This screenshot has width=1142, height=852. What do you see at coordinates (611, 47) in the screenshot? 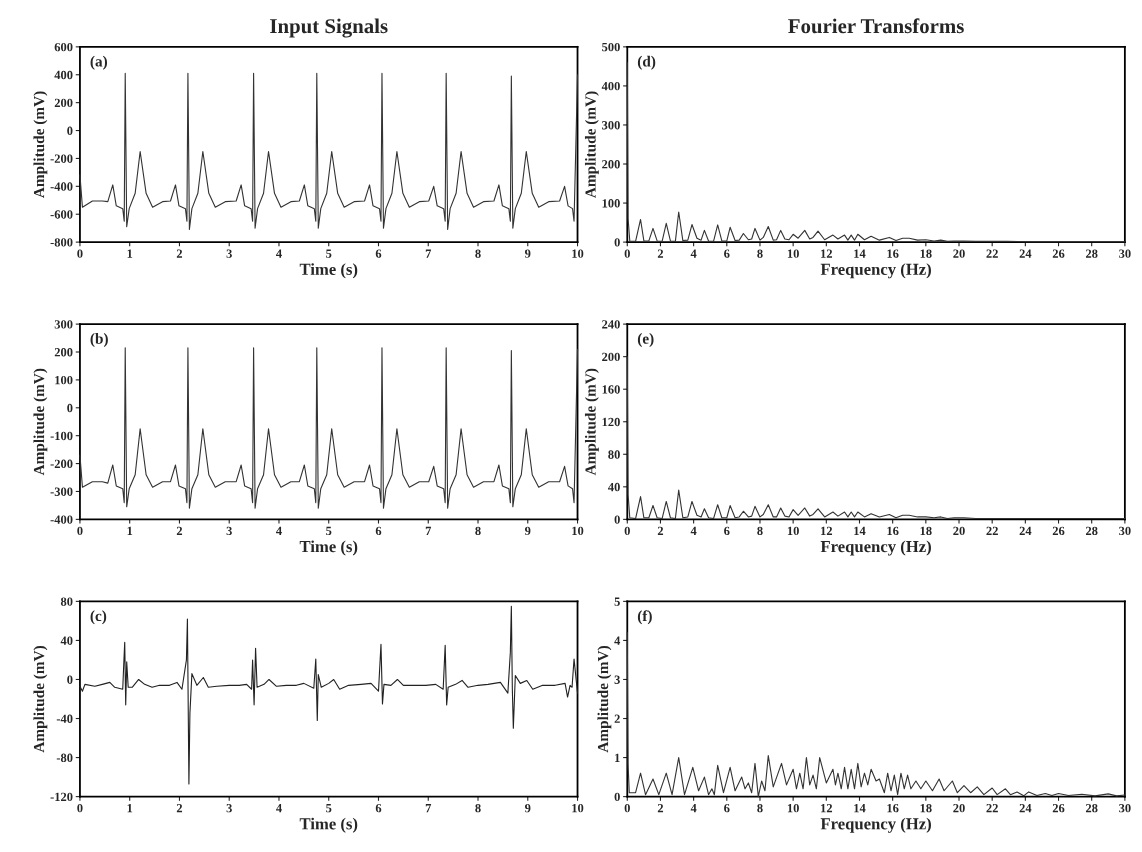
I see `y-tick-label: 500` at bounding box center [611, 47].